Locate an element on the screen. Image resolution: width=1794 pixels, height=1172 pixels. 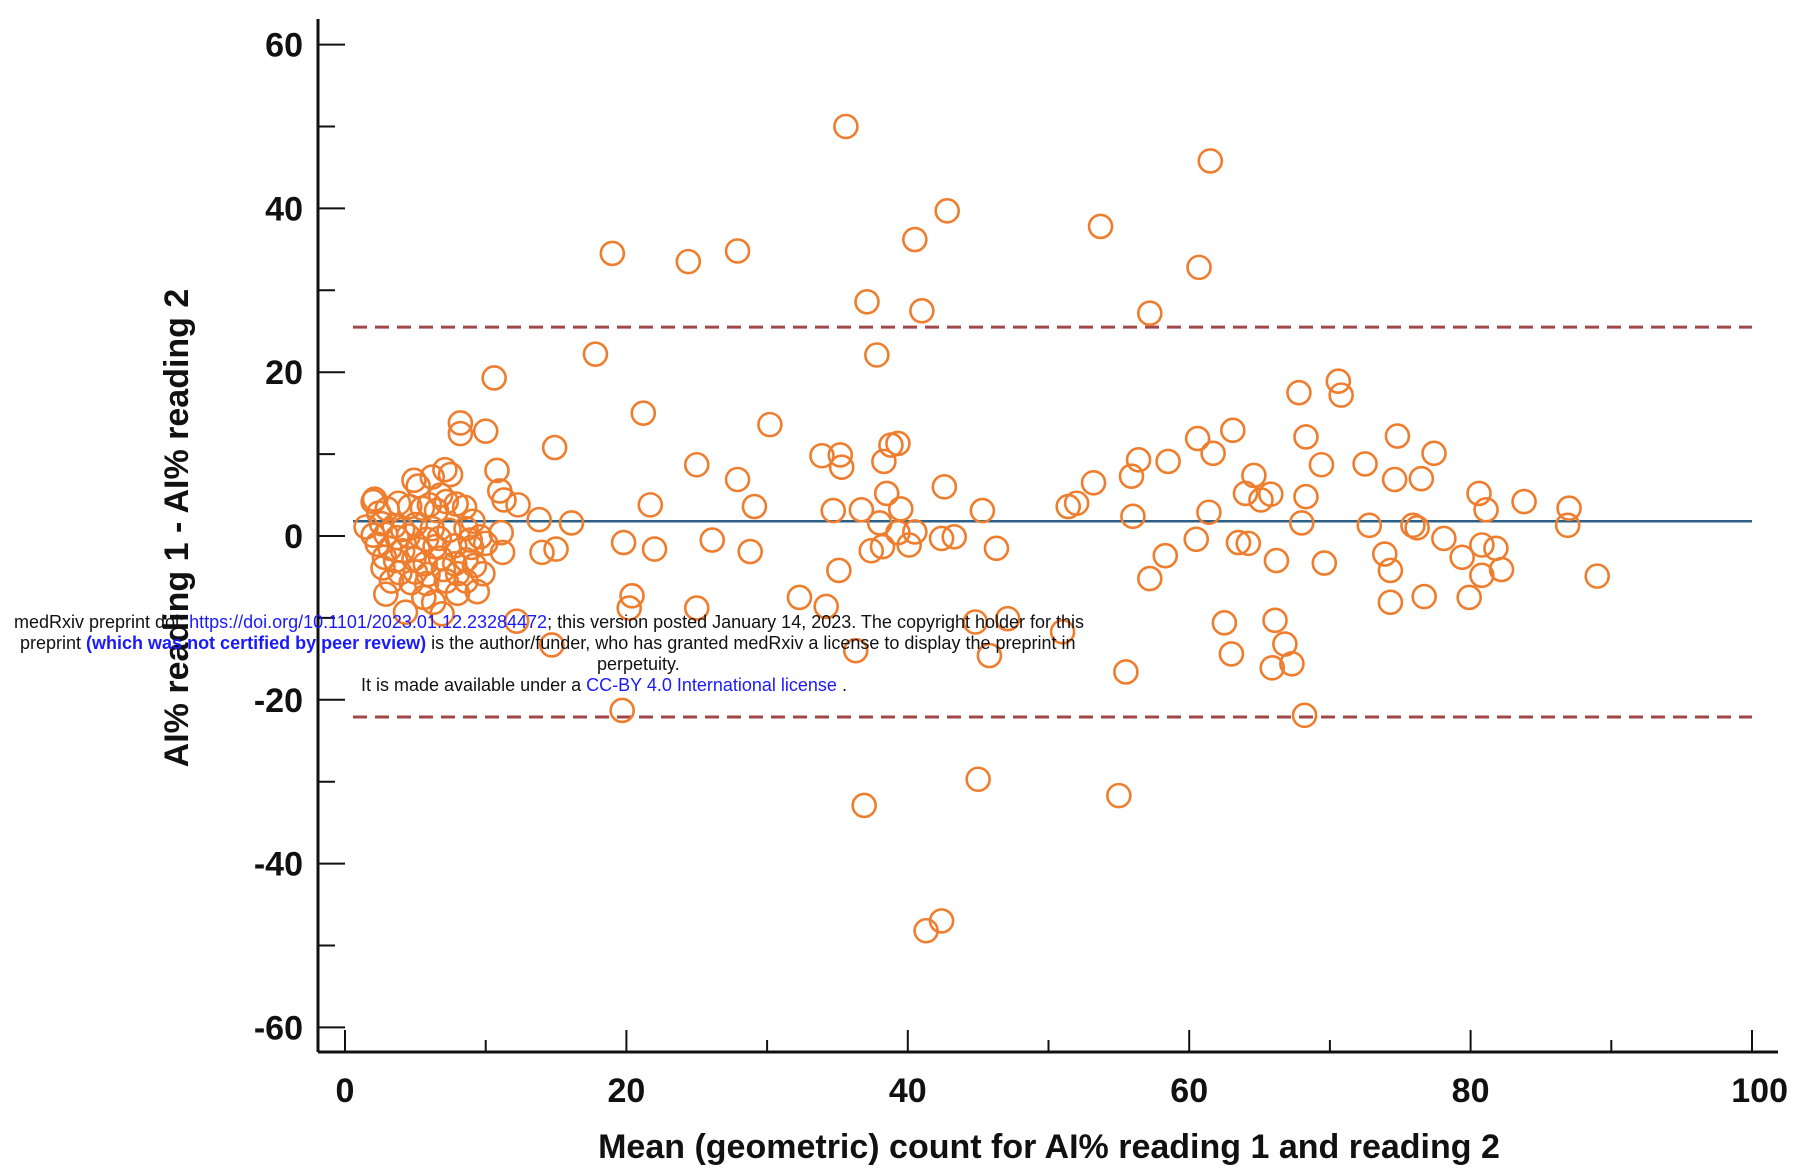
banner-available-text: It is made available under a is located at coordinates (474, 685).